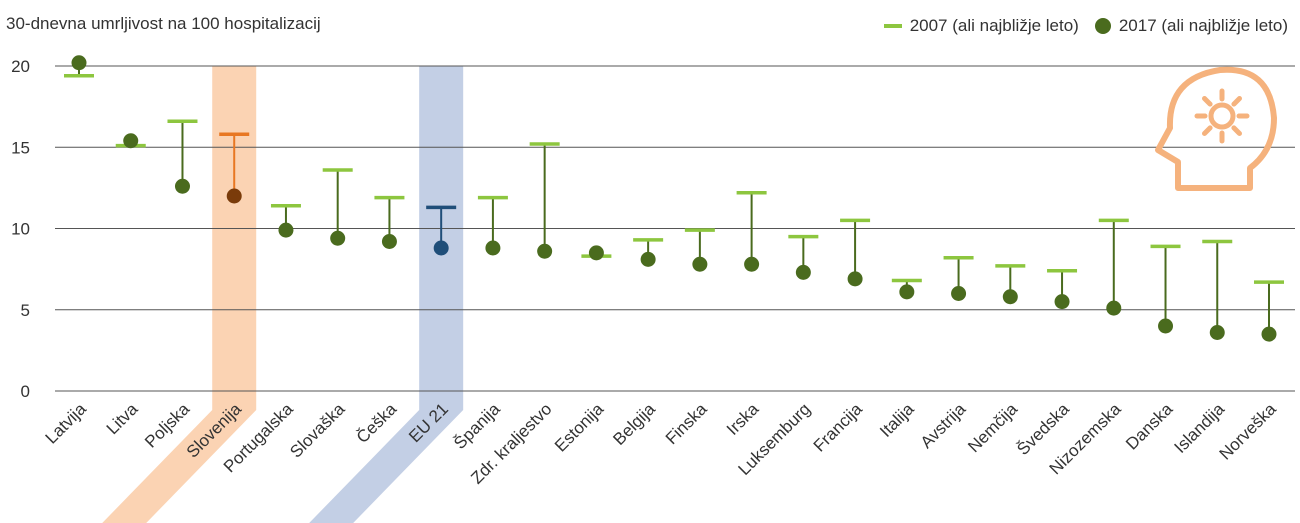 This screenshot has height=523, width=1300. I want to click on x-tick-label: Francija, so click(838, 427).